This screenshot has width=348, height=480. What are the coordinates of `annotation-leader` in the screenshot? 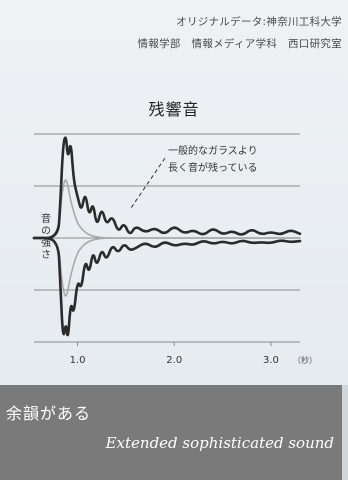 It's located at (148, 183).